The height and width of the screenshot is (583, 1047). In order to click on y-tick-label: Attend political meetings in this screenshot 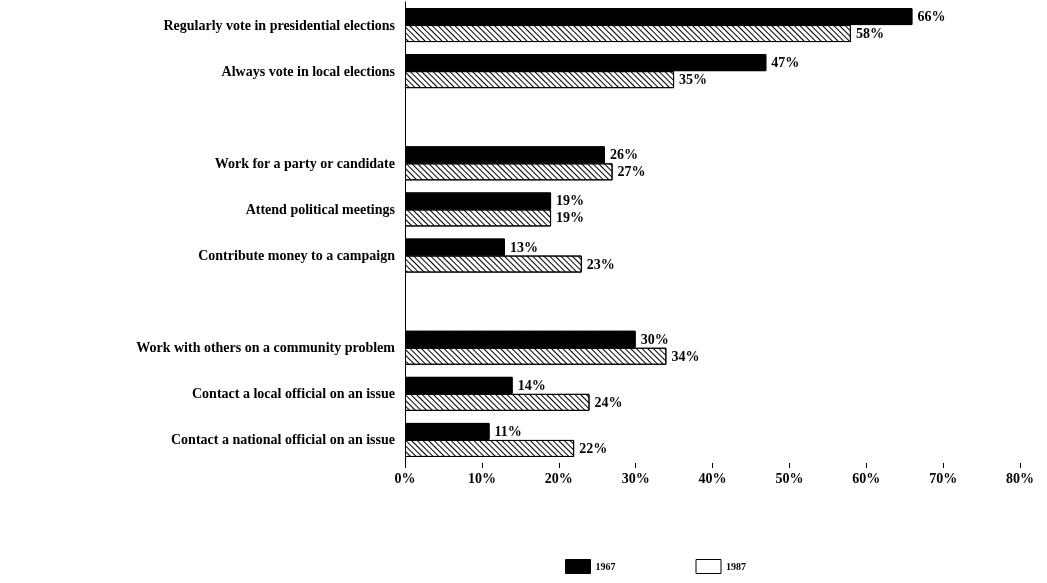, I will do `click(320, 209)`.